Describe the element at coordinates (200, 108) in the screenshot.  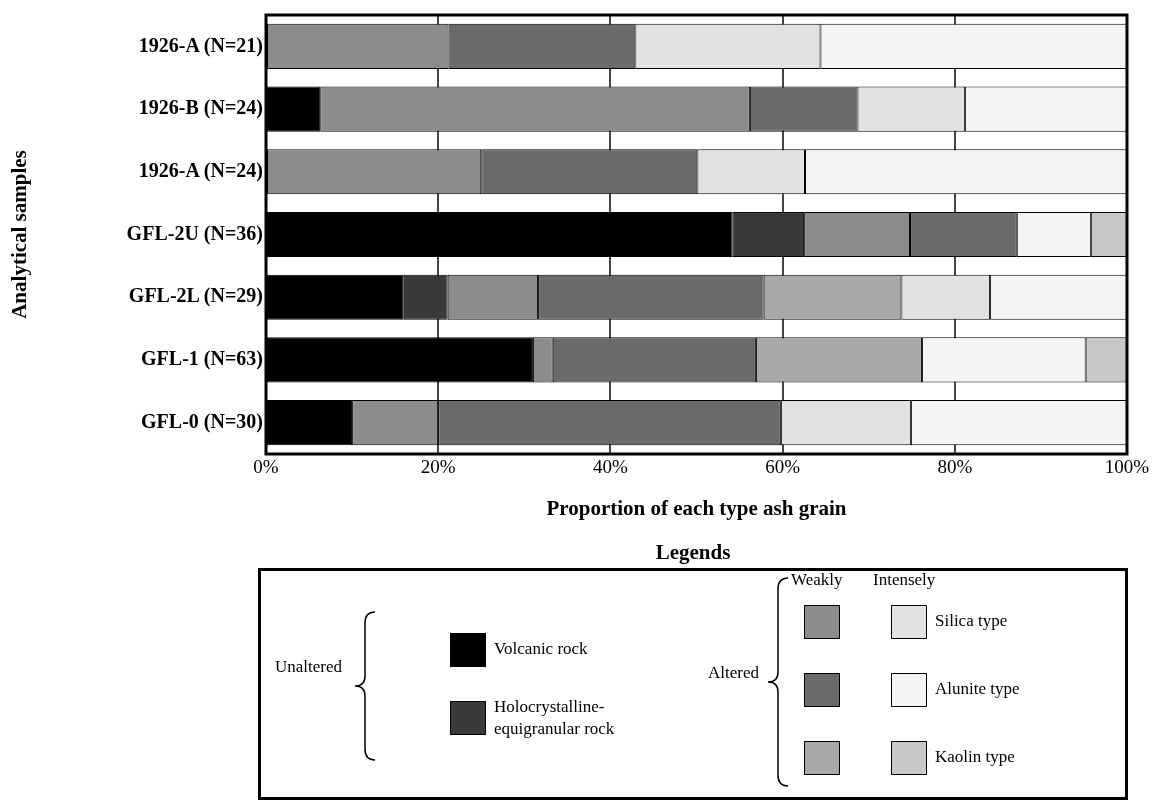
I see `y-tick-label: 1926-B (N=24)` at that location.